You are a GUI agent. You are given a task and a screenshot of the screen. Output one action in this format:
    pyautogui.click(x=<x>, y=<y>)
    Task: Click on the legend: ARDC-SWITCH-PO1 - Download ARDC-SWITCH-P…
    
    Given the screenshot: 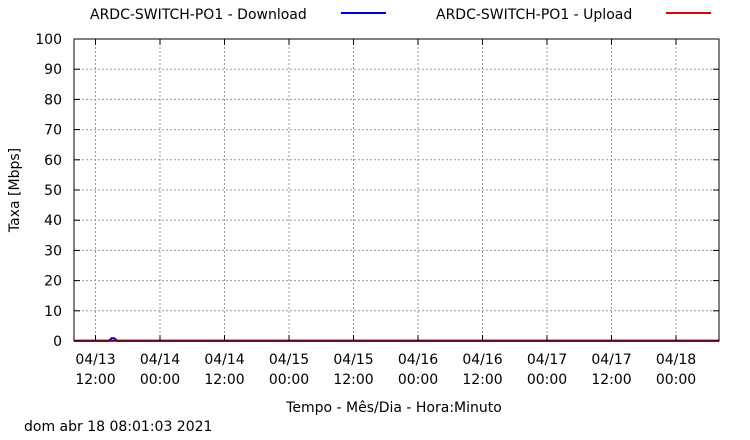 What is the action you would take?
    pyautogui.click(x=400, y=15)
    